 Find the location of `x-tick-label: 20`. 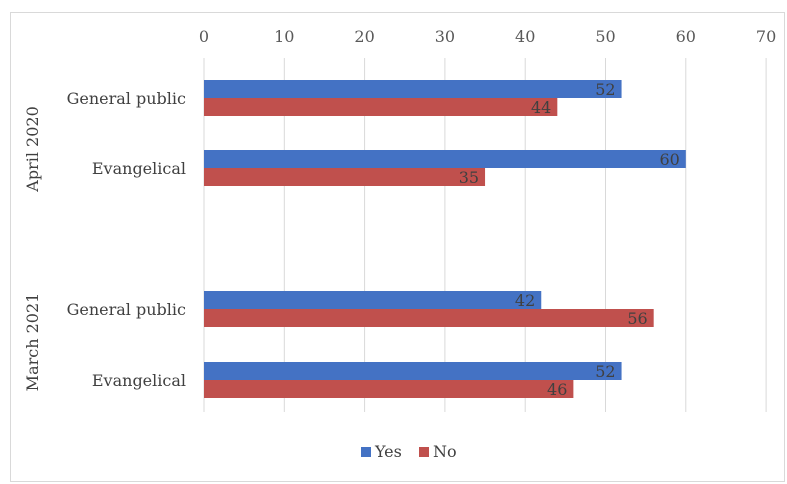

x-tick-label: 20 is located at coordinates (364, 36).